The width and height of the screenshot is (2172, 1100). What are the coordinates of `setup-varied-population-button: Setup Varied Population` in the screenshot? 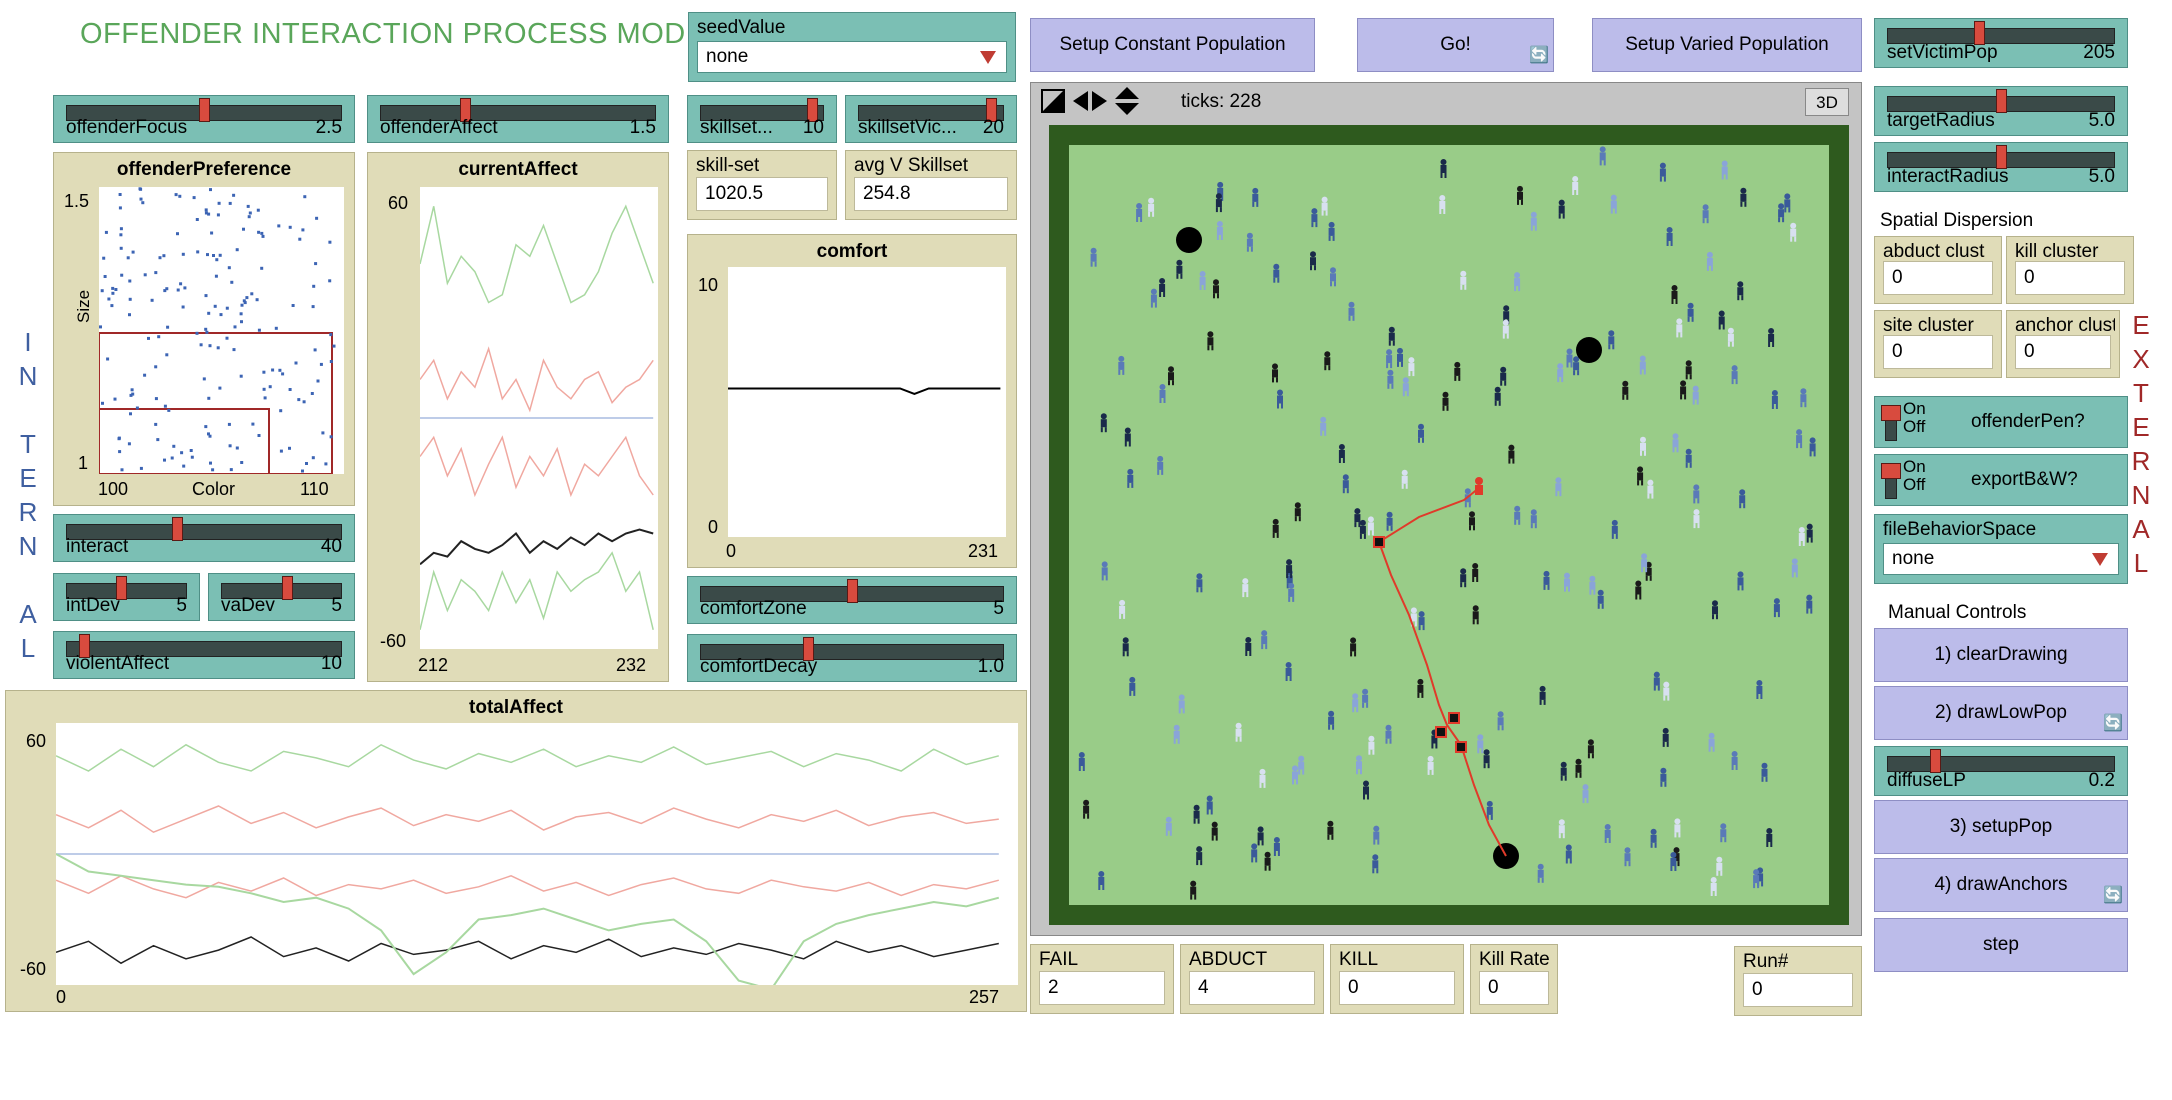 It's located at (1727, 45).